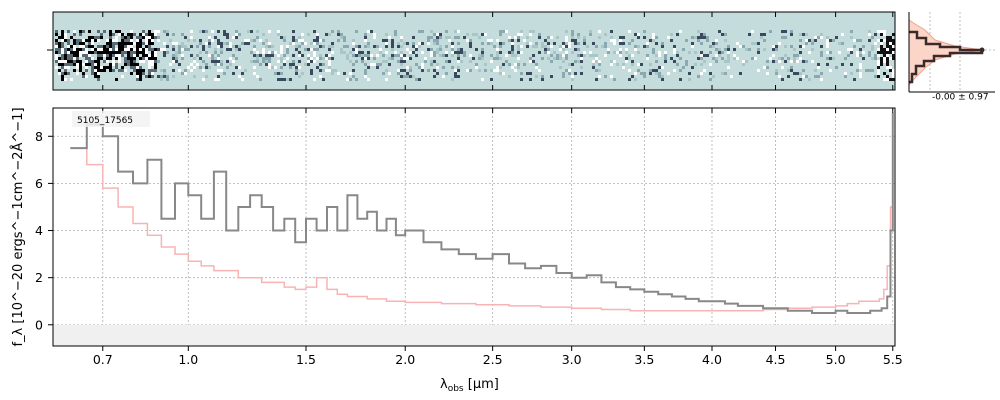  Describe the element at coordinates (39, 136) in the screenshot. I see `y-tick-label-4: 8` at that location.